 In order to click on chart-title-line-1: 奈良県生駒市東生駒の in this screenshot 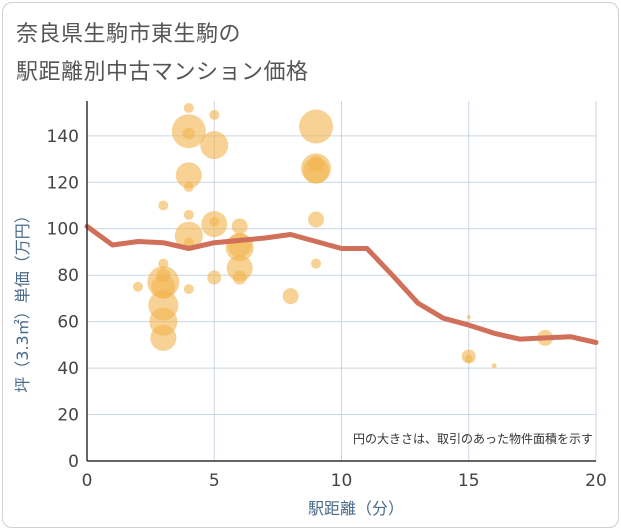, I will do `click(129, 34)`.